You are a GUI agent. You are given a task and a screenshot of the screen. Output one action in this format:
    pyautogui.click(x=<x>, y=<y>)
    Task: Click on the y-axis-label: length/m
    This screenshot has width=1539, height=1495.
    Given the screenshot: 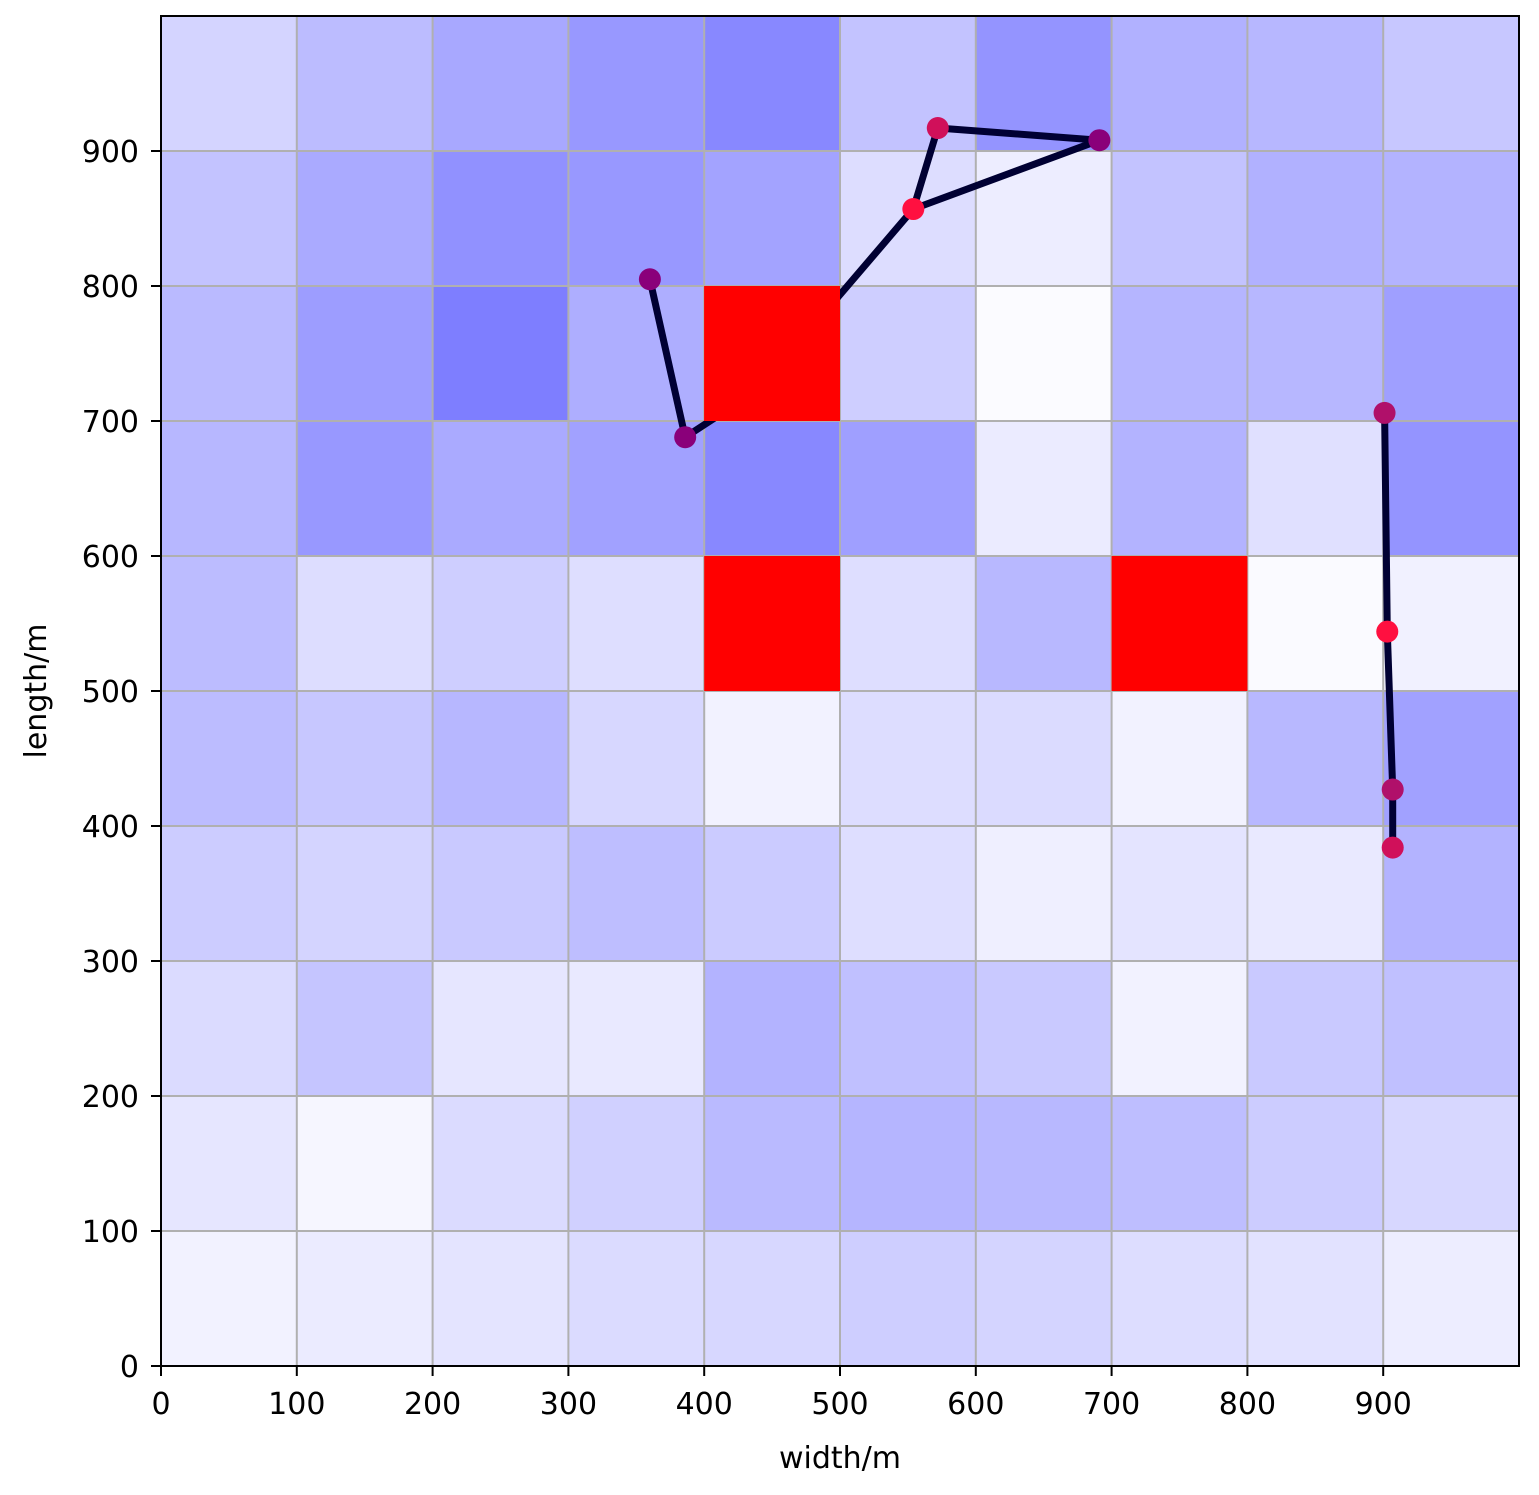 What is the action you would take?
    pyautogui.click(x=36, y=691)
    